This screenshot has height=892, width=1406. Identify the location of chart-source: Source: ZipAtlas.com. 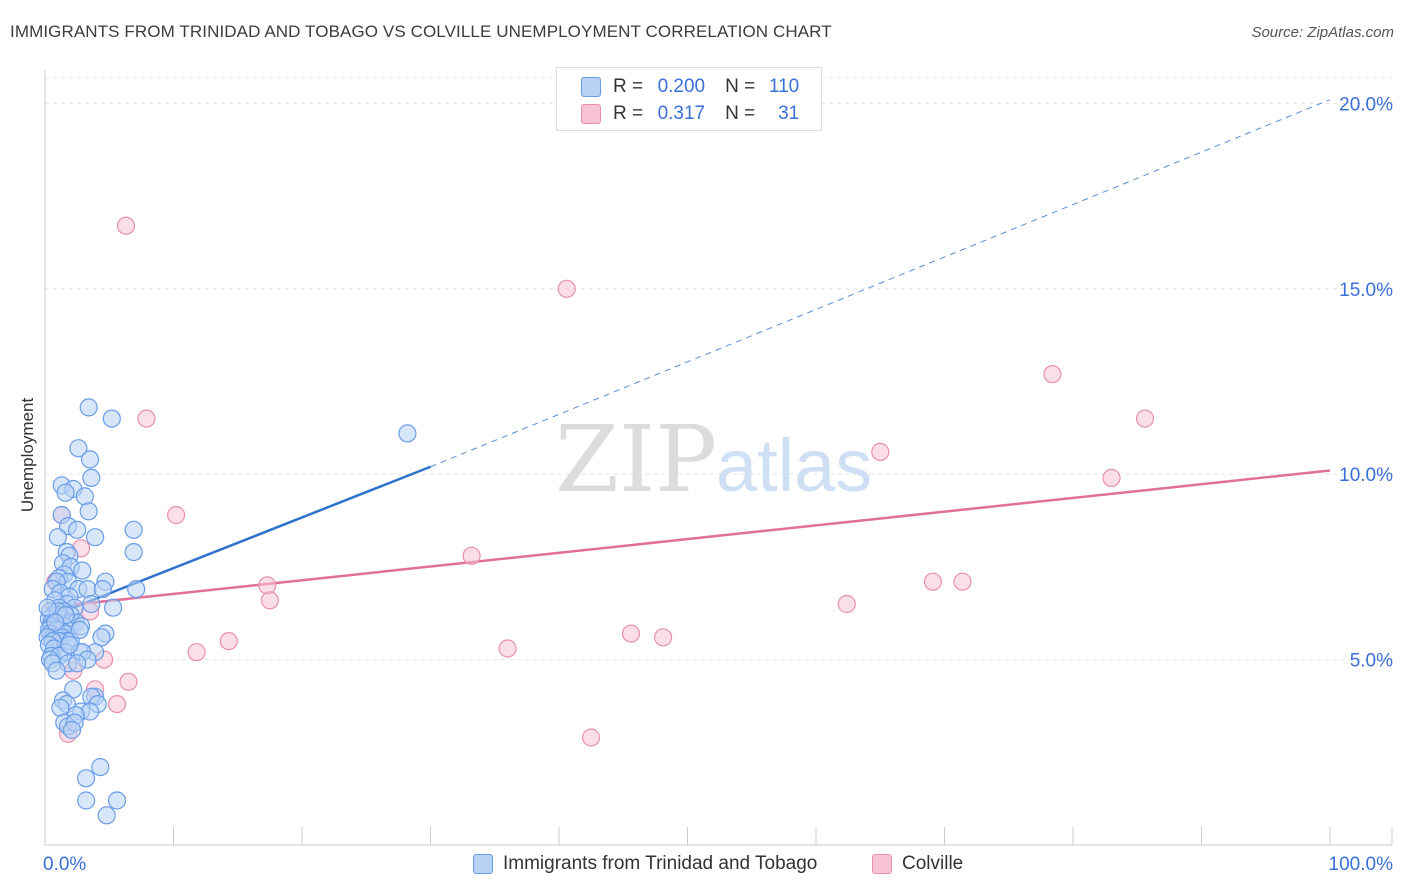
(1322, 32).